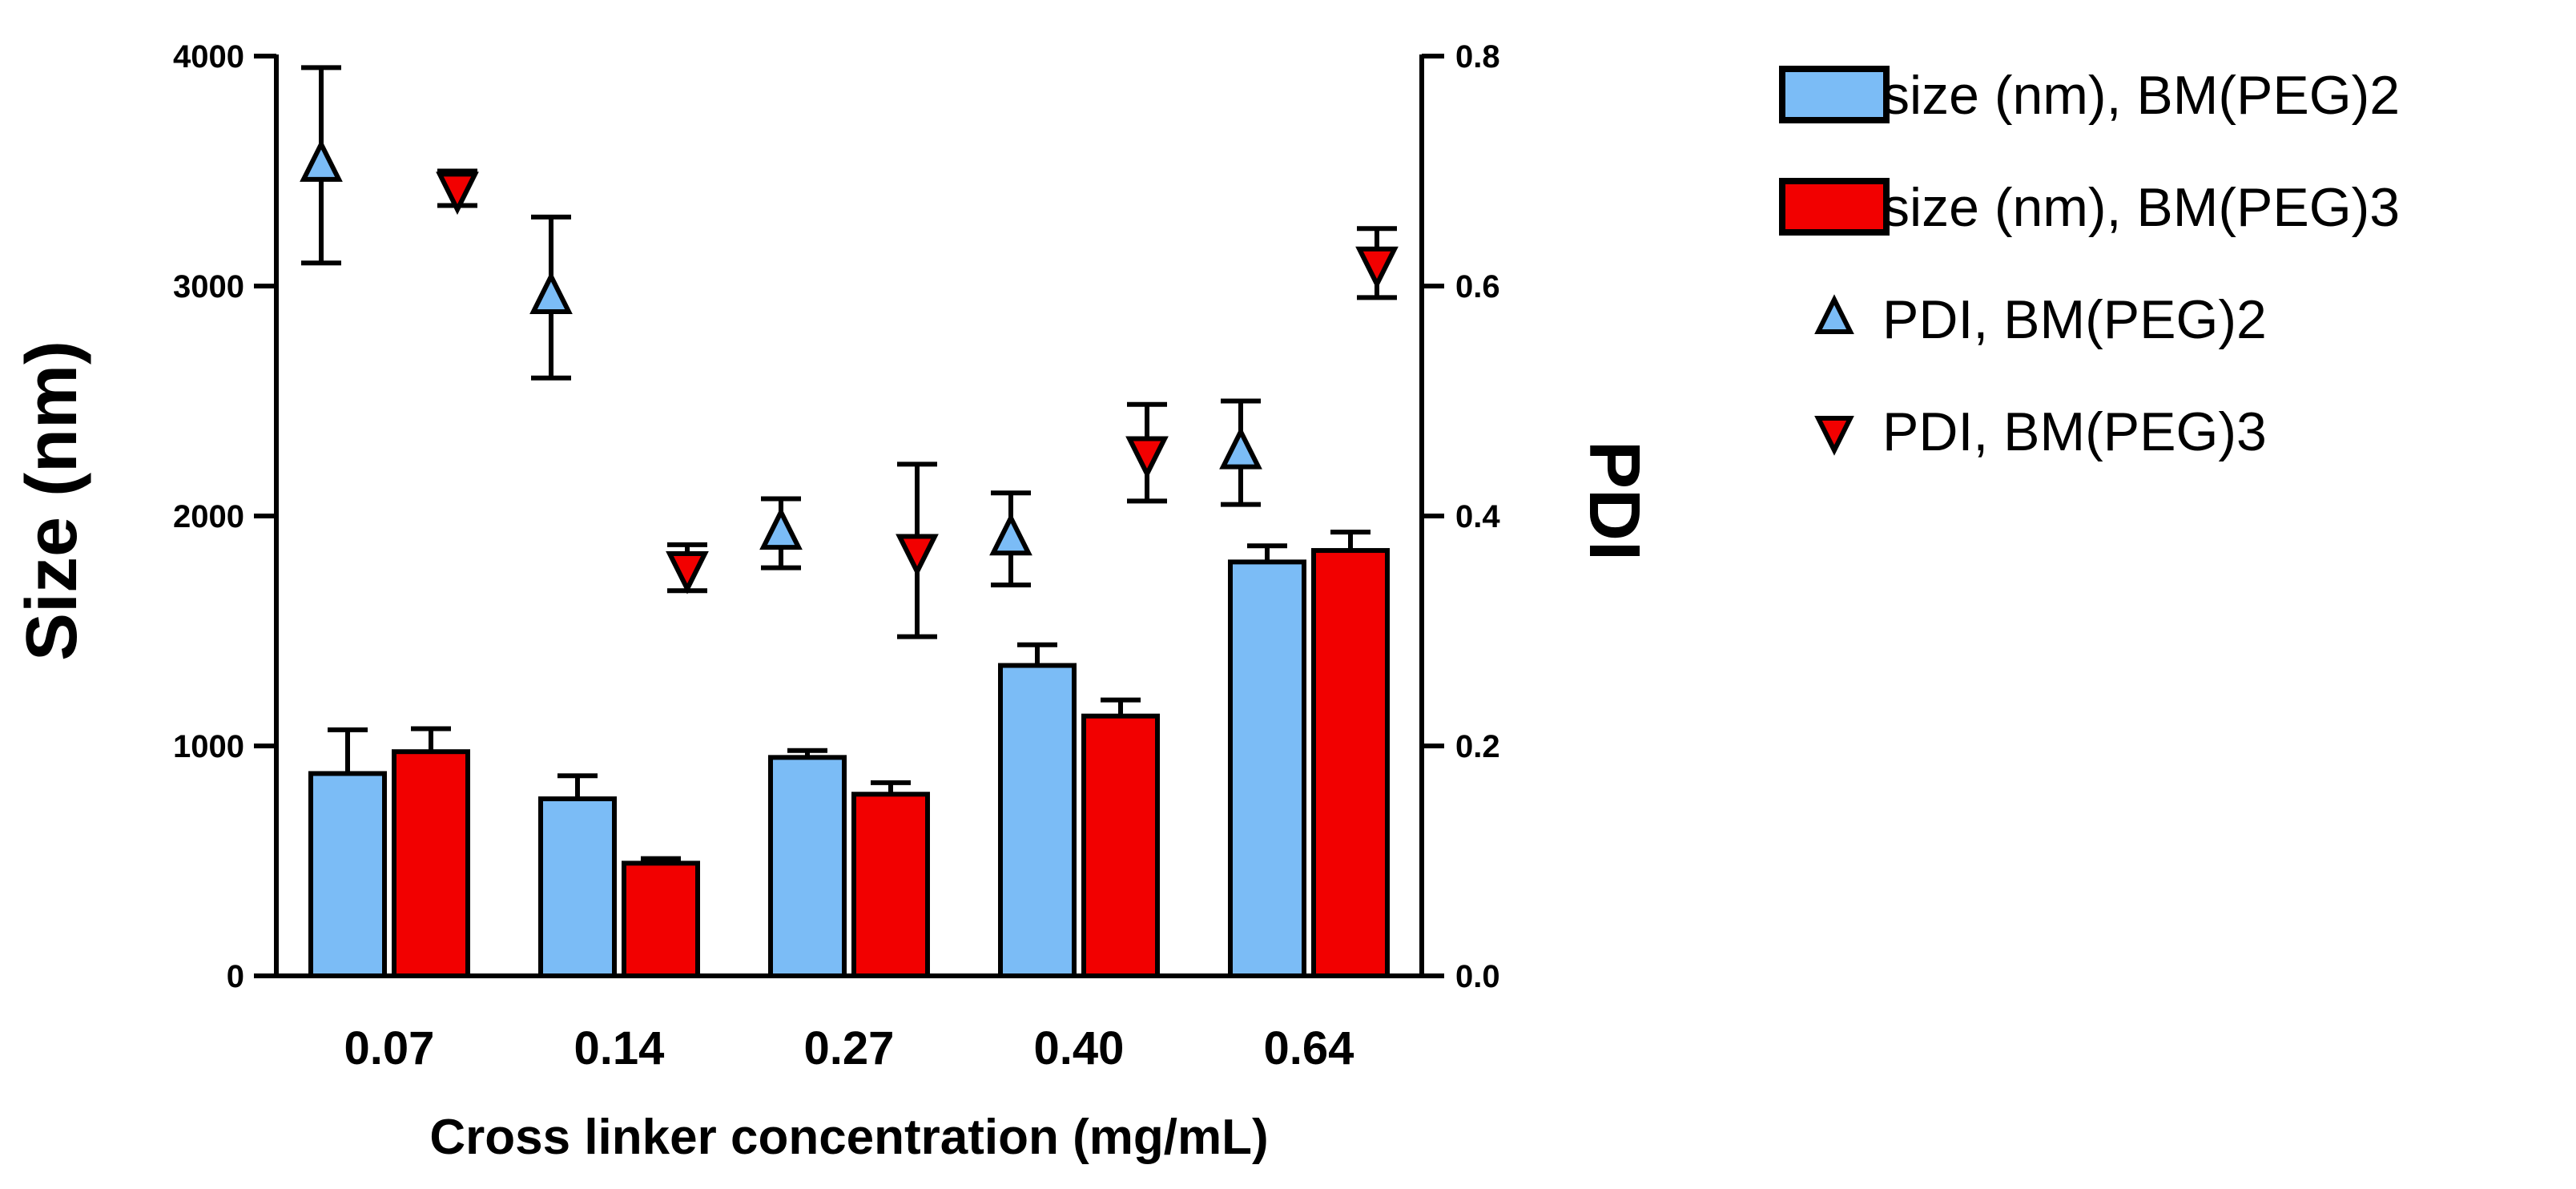 The width and height of the screenshot is (2576, 1189). Describe the element at coordinates (807, 866) in the screenshot. I see `bar-1-0.27` at that location.